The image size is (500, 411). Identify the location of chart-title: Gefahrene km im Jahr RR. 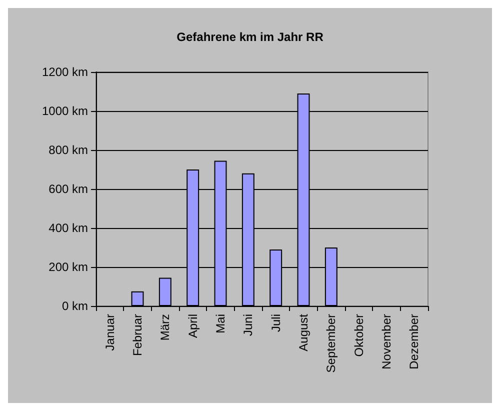
(250, 37).